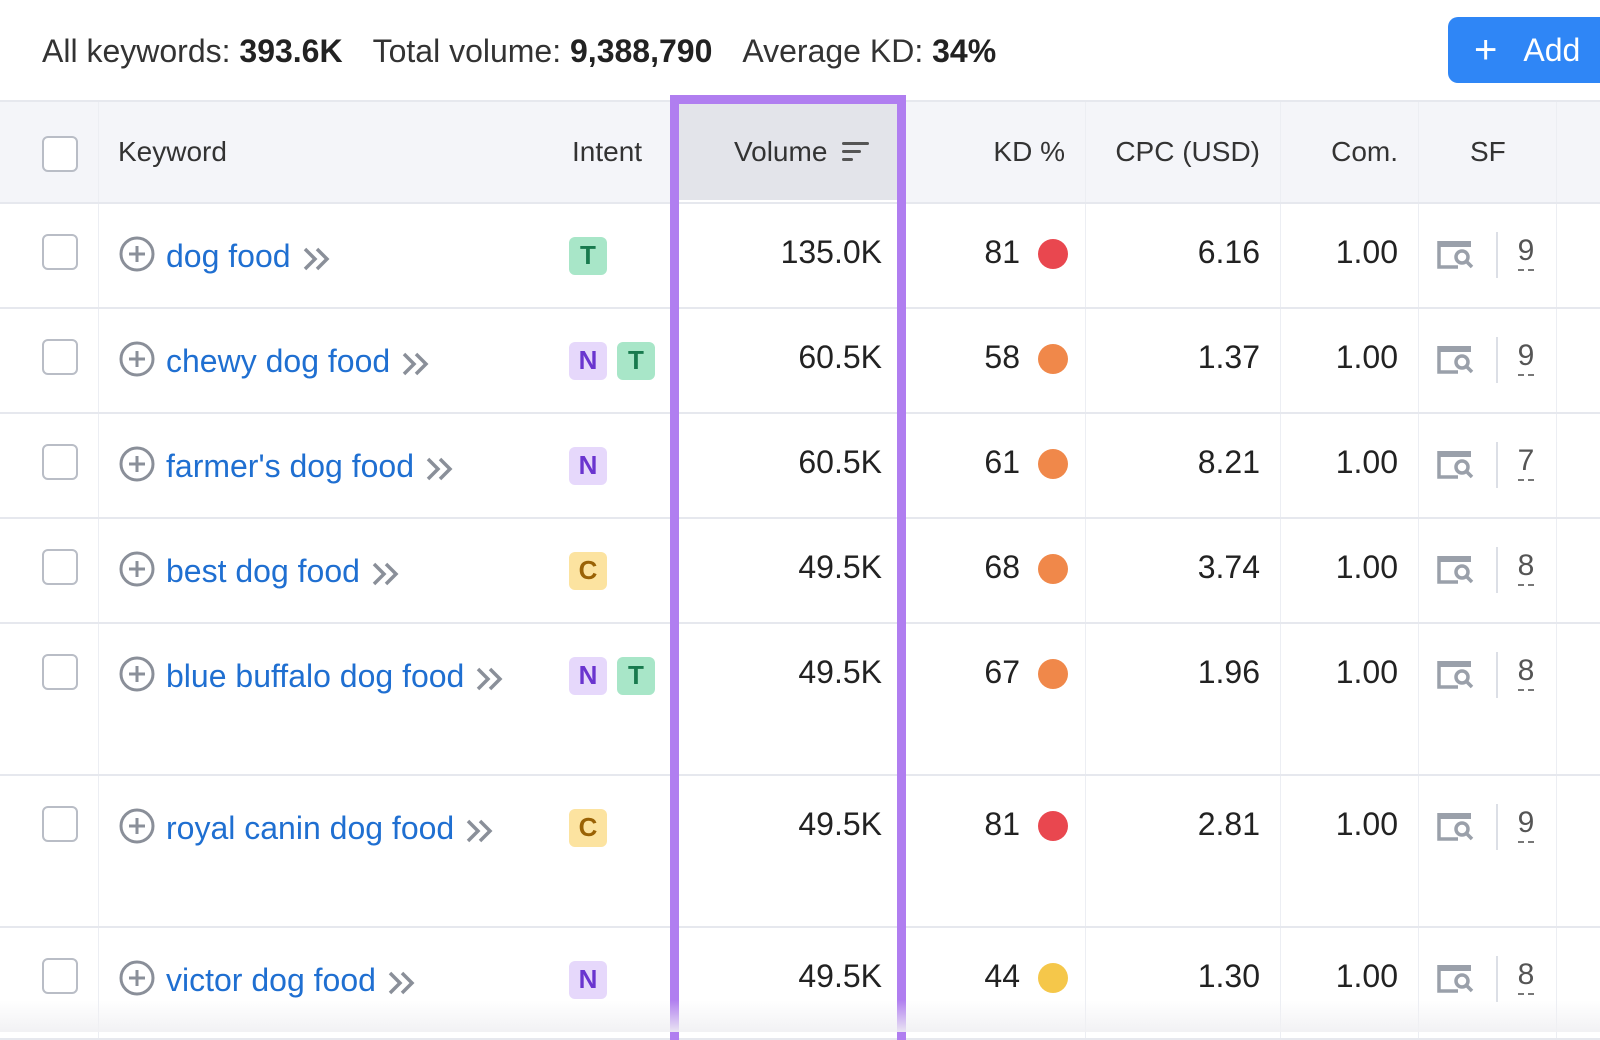 Image resolution: width=1600 pixels, height=1040 pixels. Describe the element at coordinates (263, 571) in the screenshot. I see `keyword-link: best dog food` at that location.